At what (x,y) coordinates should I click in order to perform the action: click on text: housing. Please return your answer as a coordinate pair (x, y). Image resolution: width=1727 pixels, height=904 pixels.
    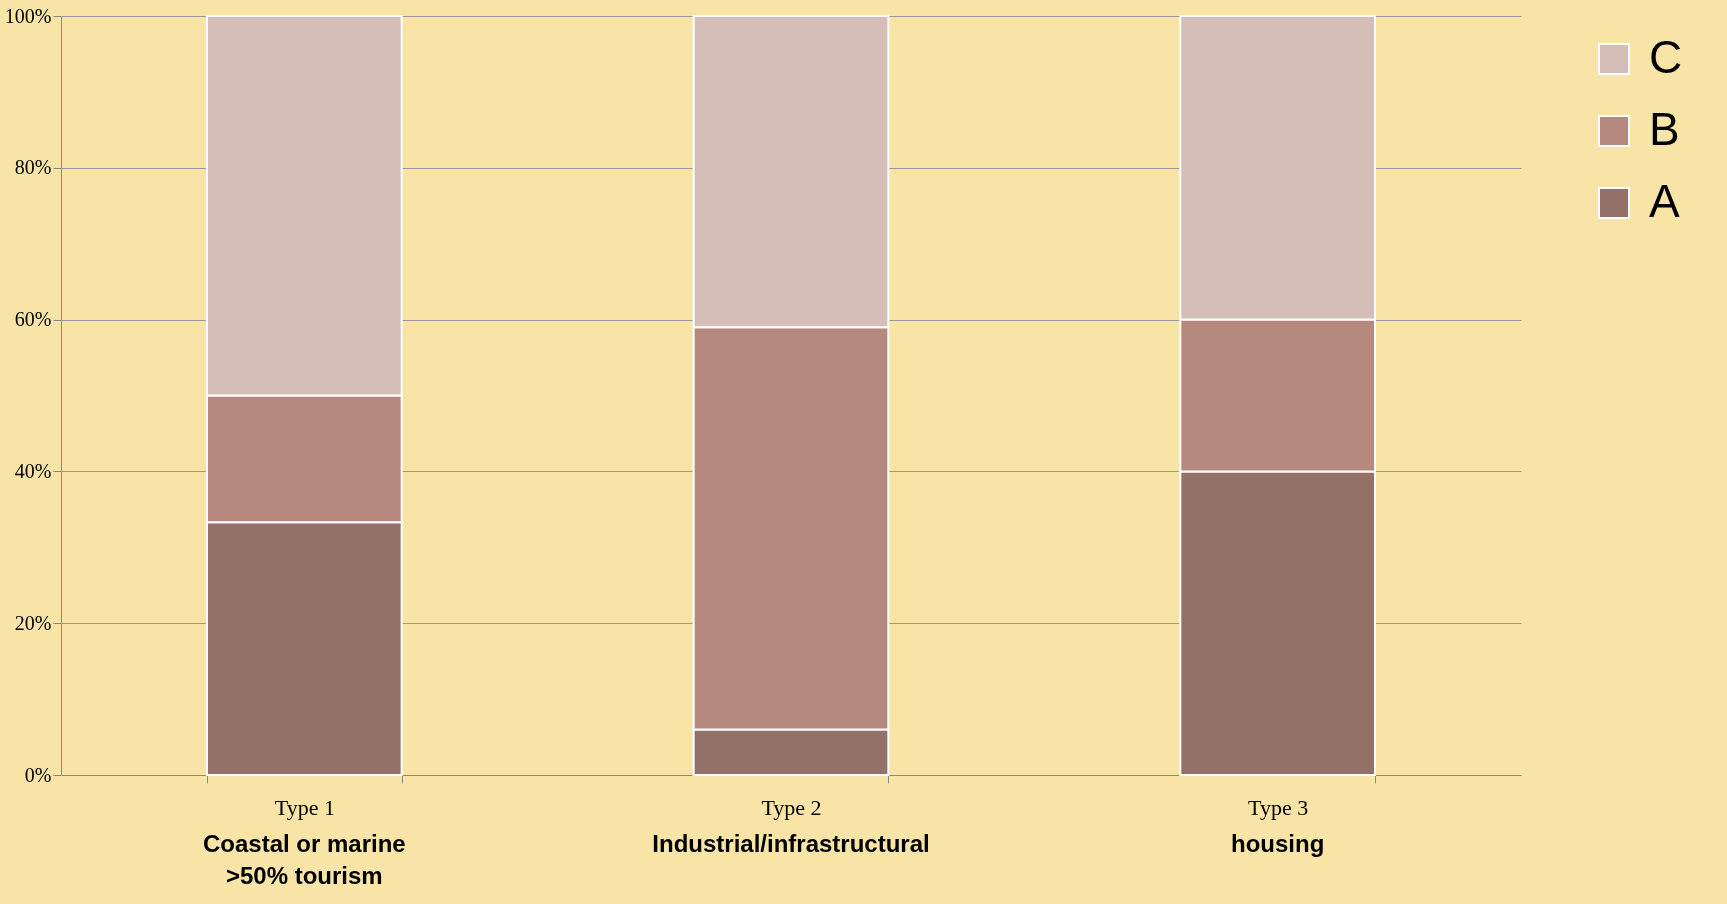
    Looking at the image, I should click on (1278, 843).